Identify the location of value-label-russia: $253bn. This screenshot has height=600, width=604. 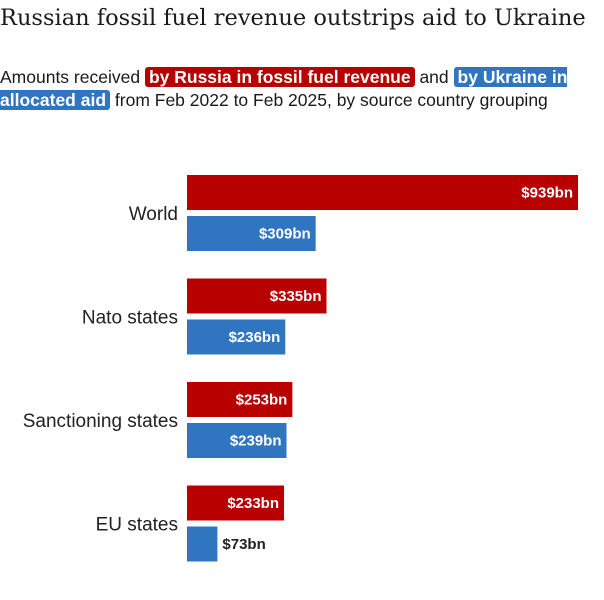
(262, 400).